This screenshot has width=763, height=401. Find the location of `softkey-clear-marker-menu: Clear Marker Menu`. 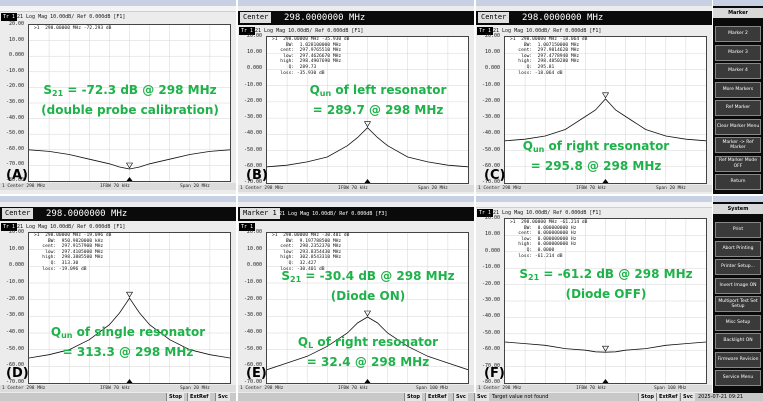

softkey-clear-marker-menu: Clear Marker Menu is located at coordinates (738, 126).